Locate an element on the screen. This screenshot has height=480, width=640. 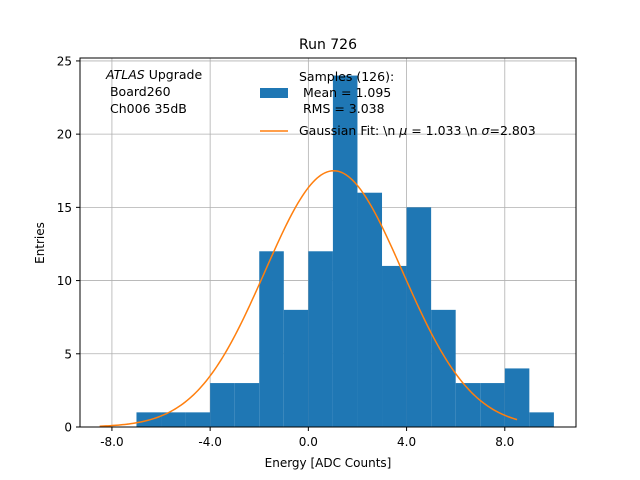
annotation-channel: Ch006 35dB is located at coordinates (146, 108).